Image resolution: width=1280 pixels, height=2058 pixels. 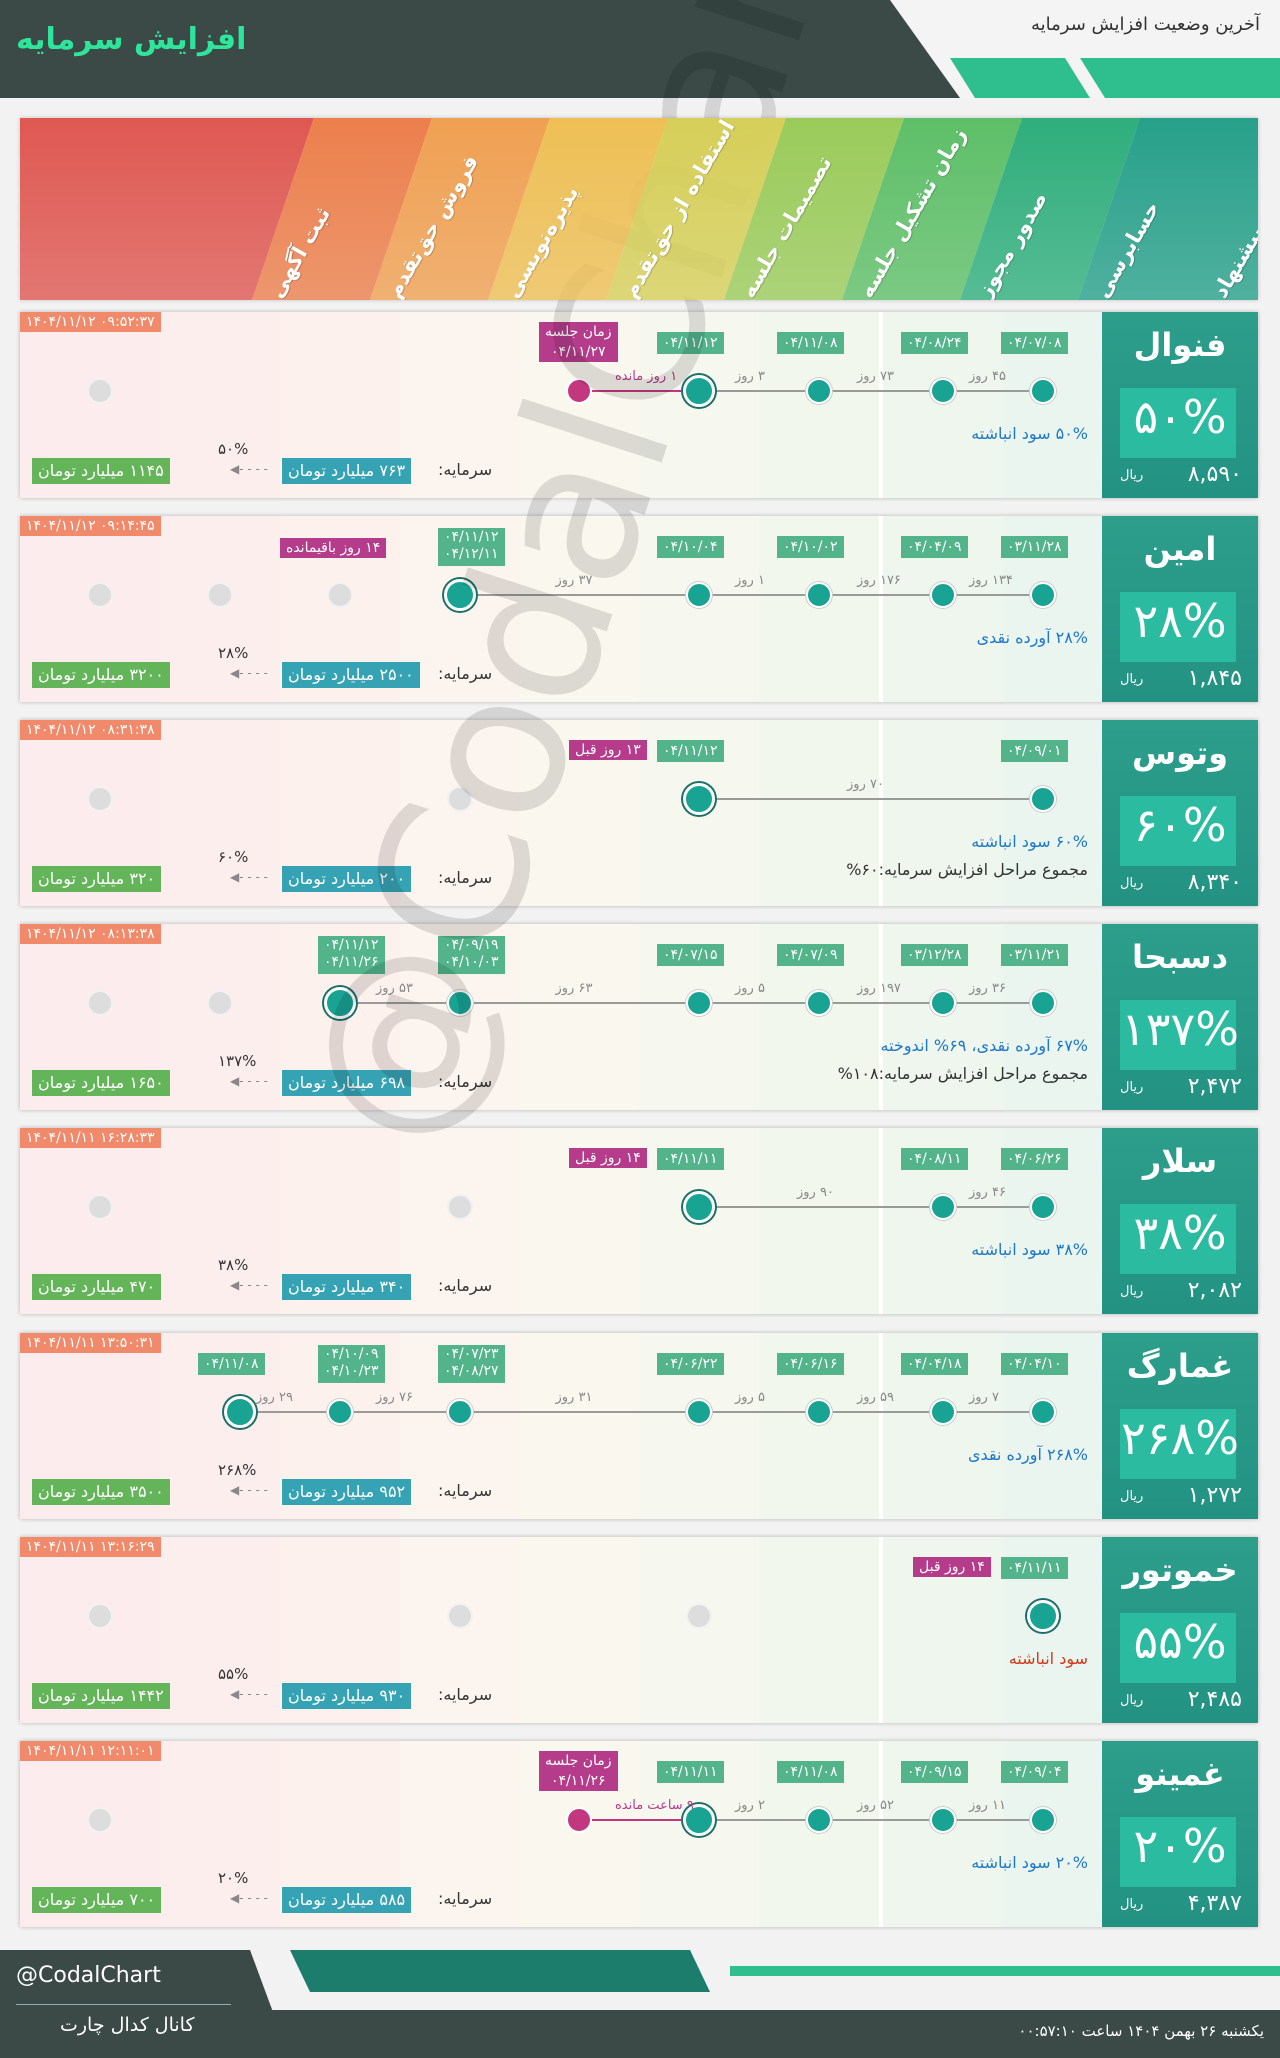 What do you see at coordinates (984, 1397) in the screenshot?
I see `gap-label: ۷ روز` at bounding box center [984, 1397].